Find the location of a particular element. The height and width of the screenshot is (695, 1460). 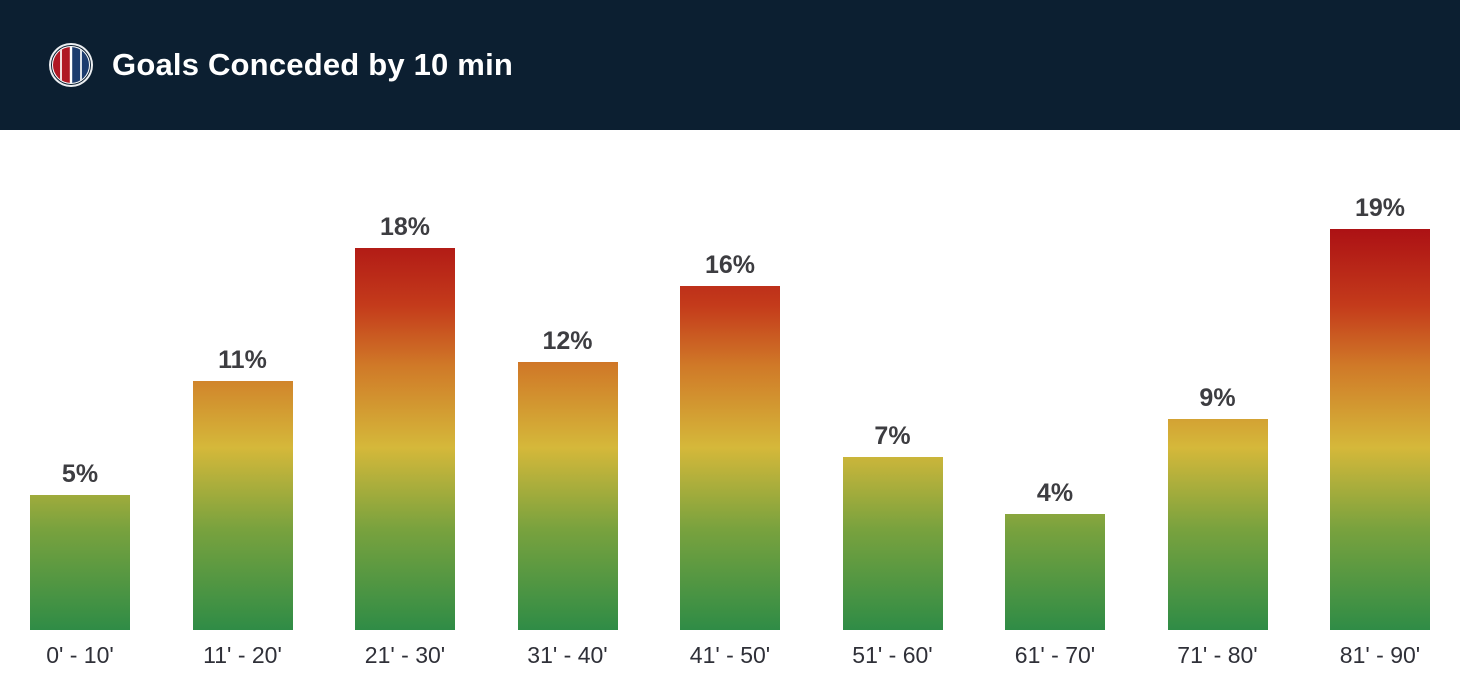

bar-column: 12% 31' - 40' is located at coordinates (567, 499).